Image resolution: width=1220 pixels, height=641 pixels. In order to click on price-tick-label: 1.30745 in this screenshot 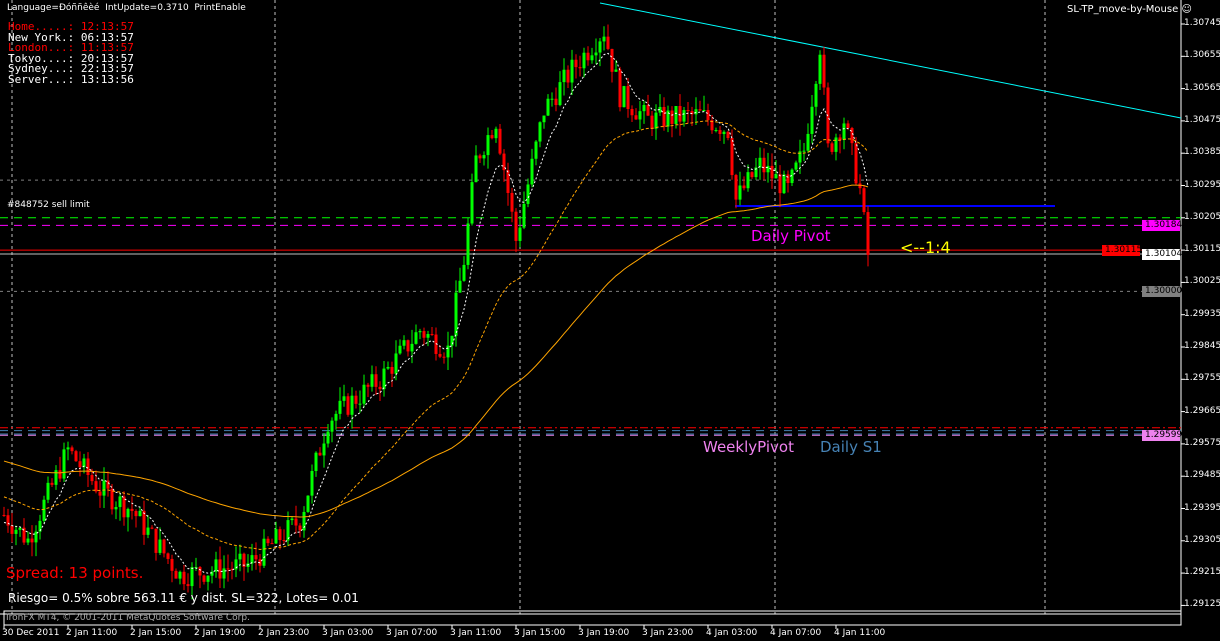, I will do `click(1202, 23)`.